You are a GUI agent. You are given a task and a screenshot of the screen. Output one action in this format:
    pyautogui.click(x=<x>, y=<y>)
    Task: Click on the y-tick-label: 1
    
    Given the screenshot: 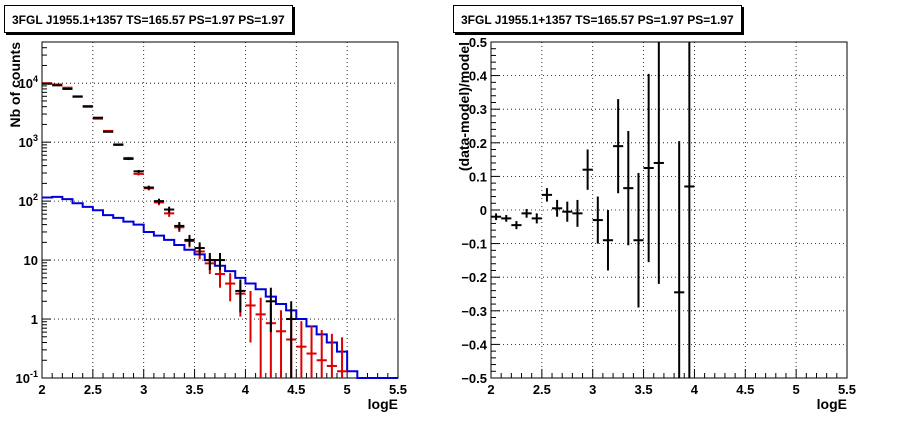 What is the action you would take?
    pyautogui.click(x=34, y=319)
    